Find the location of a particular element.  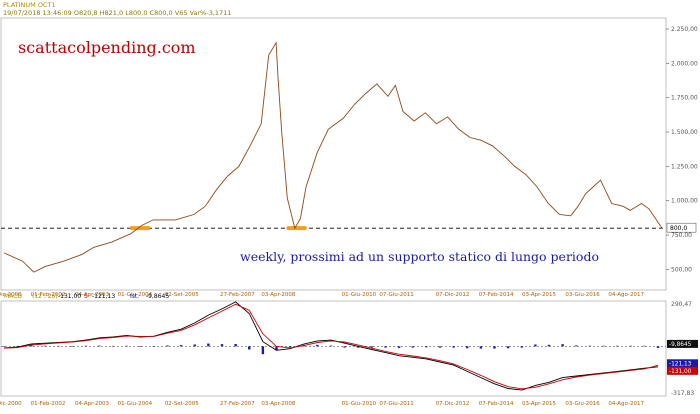

macd-legend-item: (12 , 26) is located at coordinates (45, 296).